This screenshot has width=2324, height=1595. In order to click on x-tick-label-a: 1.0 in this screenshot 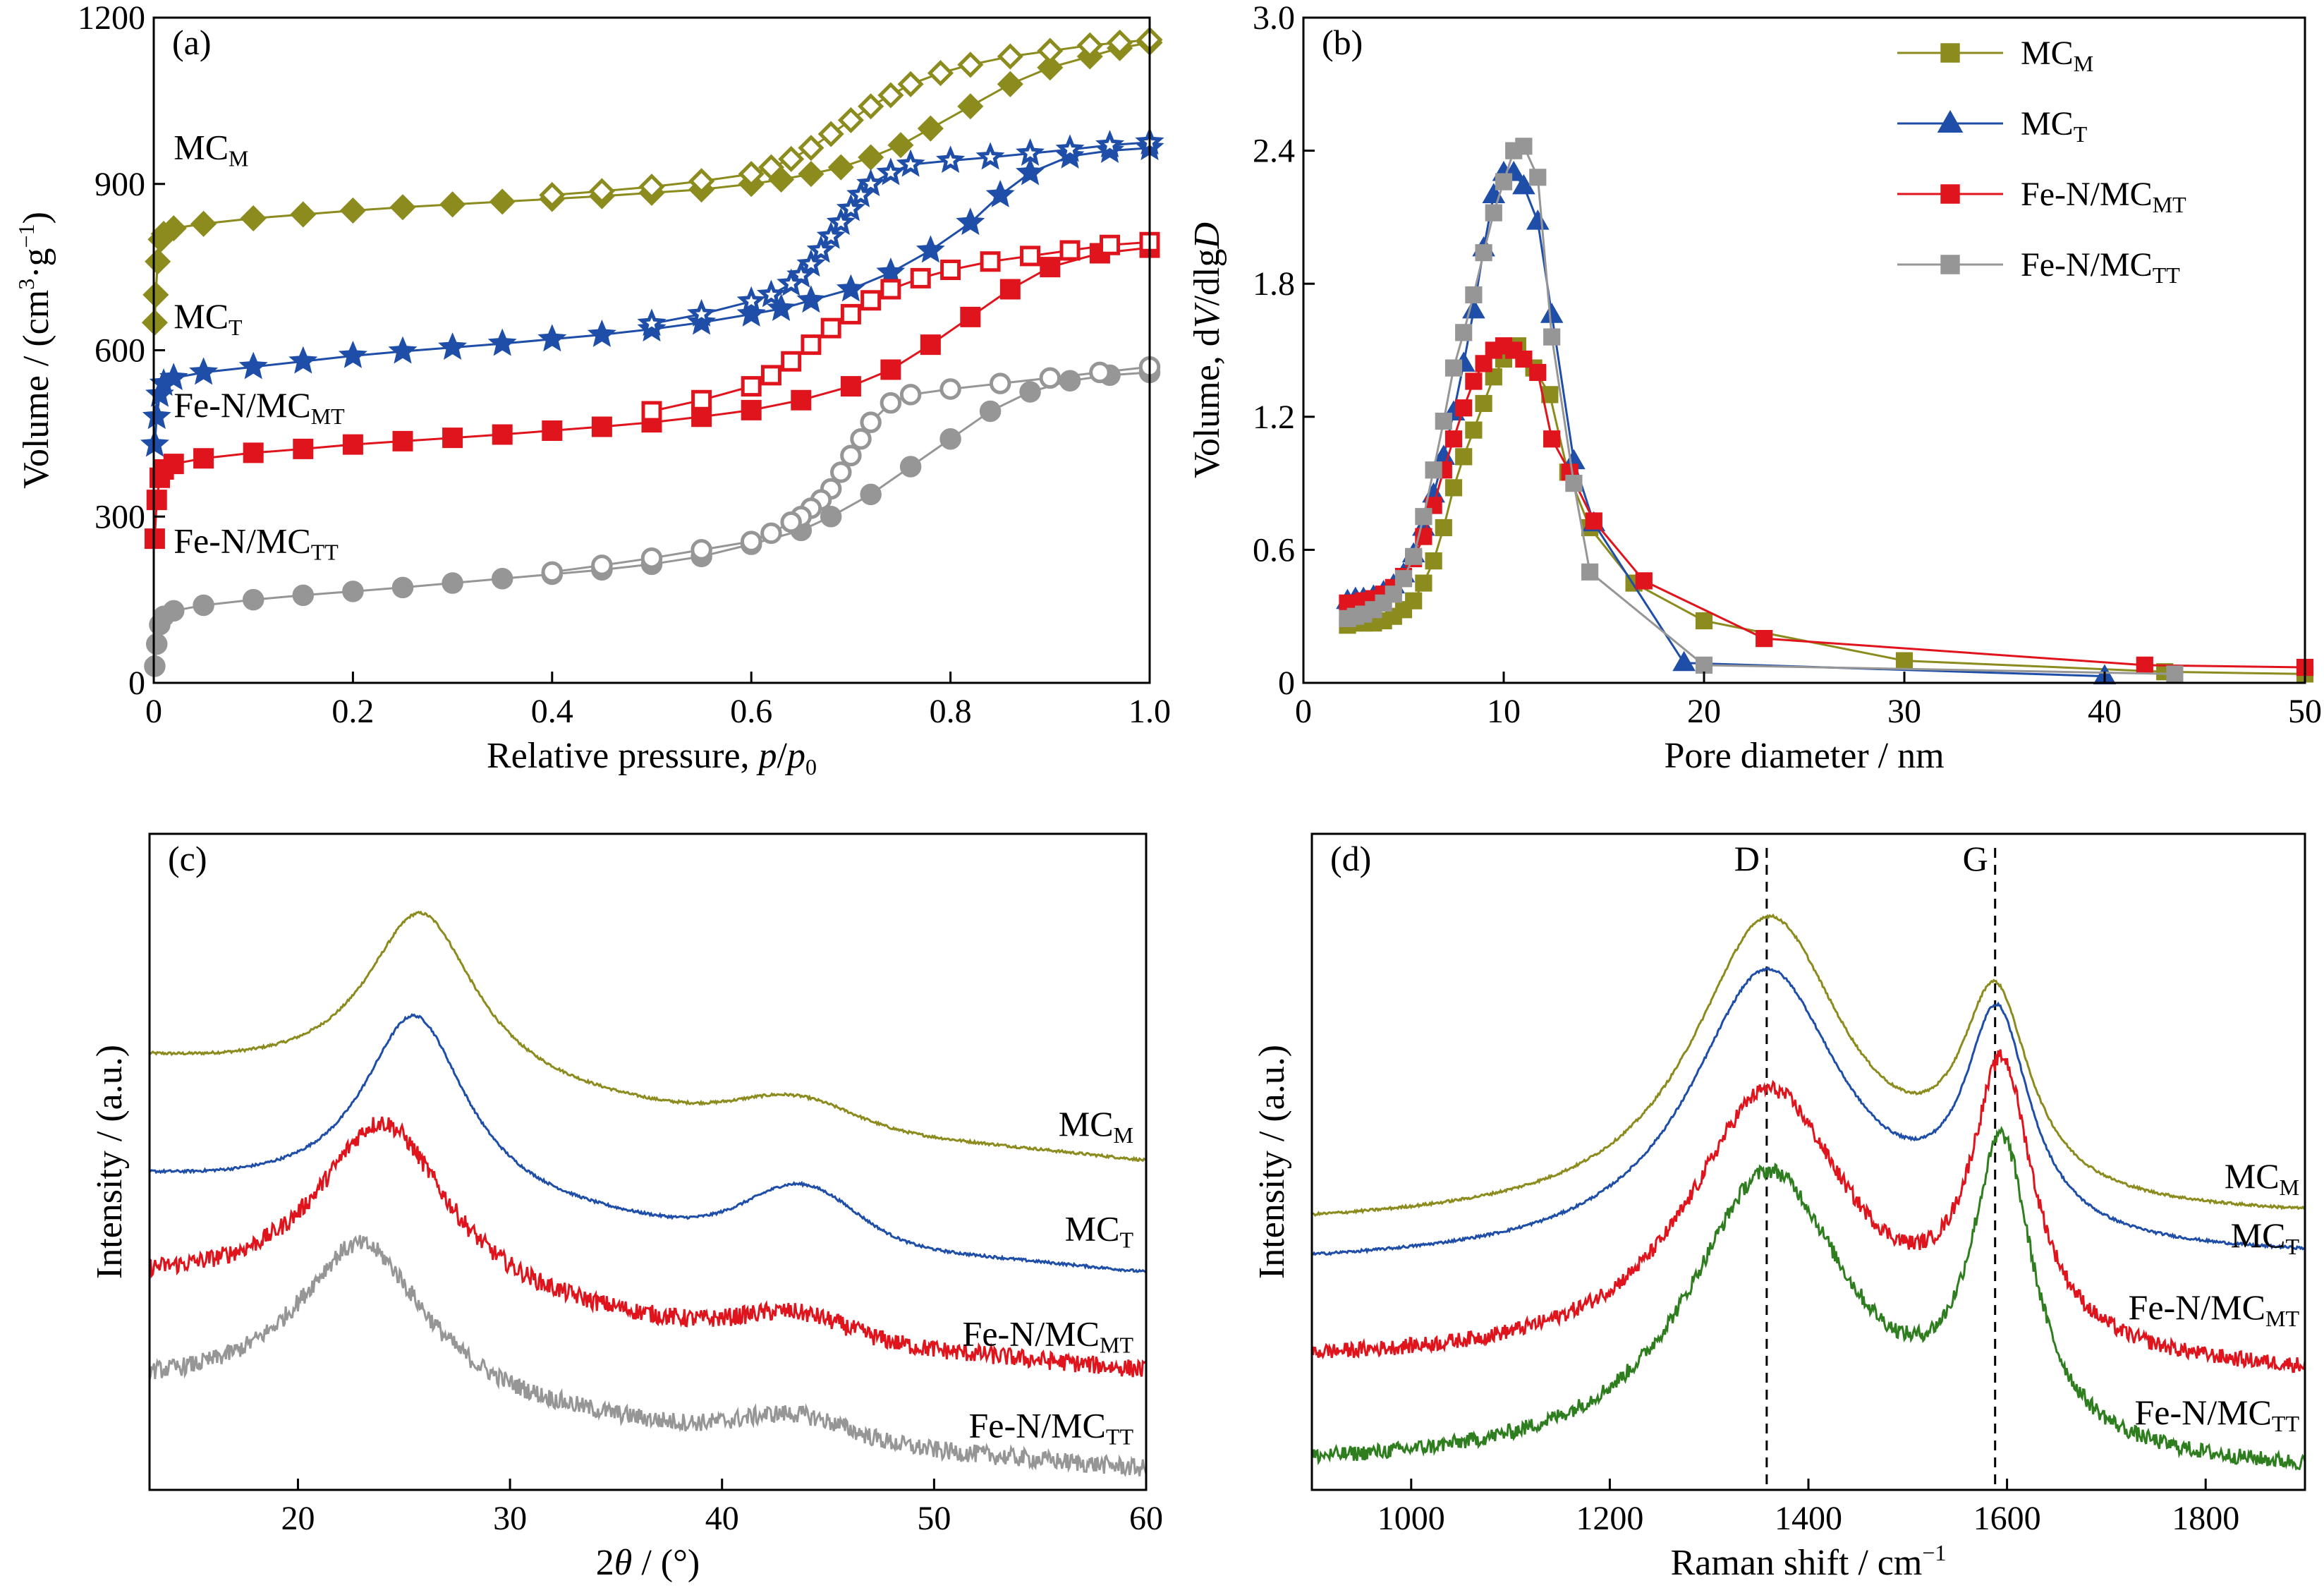, I will do `click(1149, 711)`.